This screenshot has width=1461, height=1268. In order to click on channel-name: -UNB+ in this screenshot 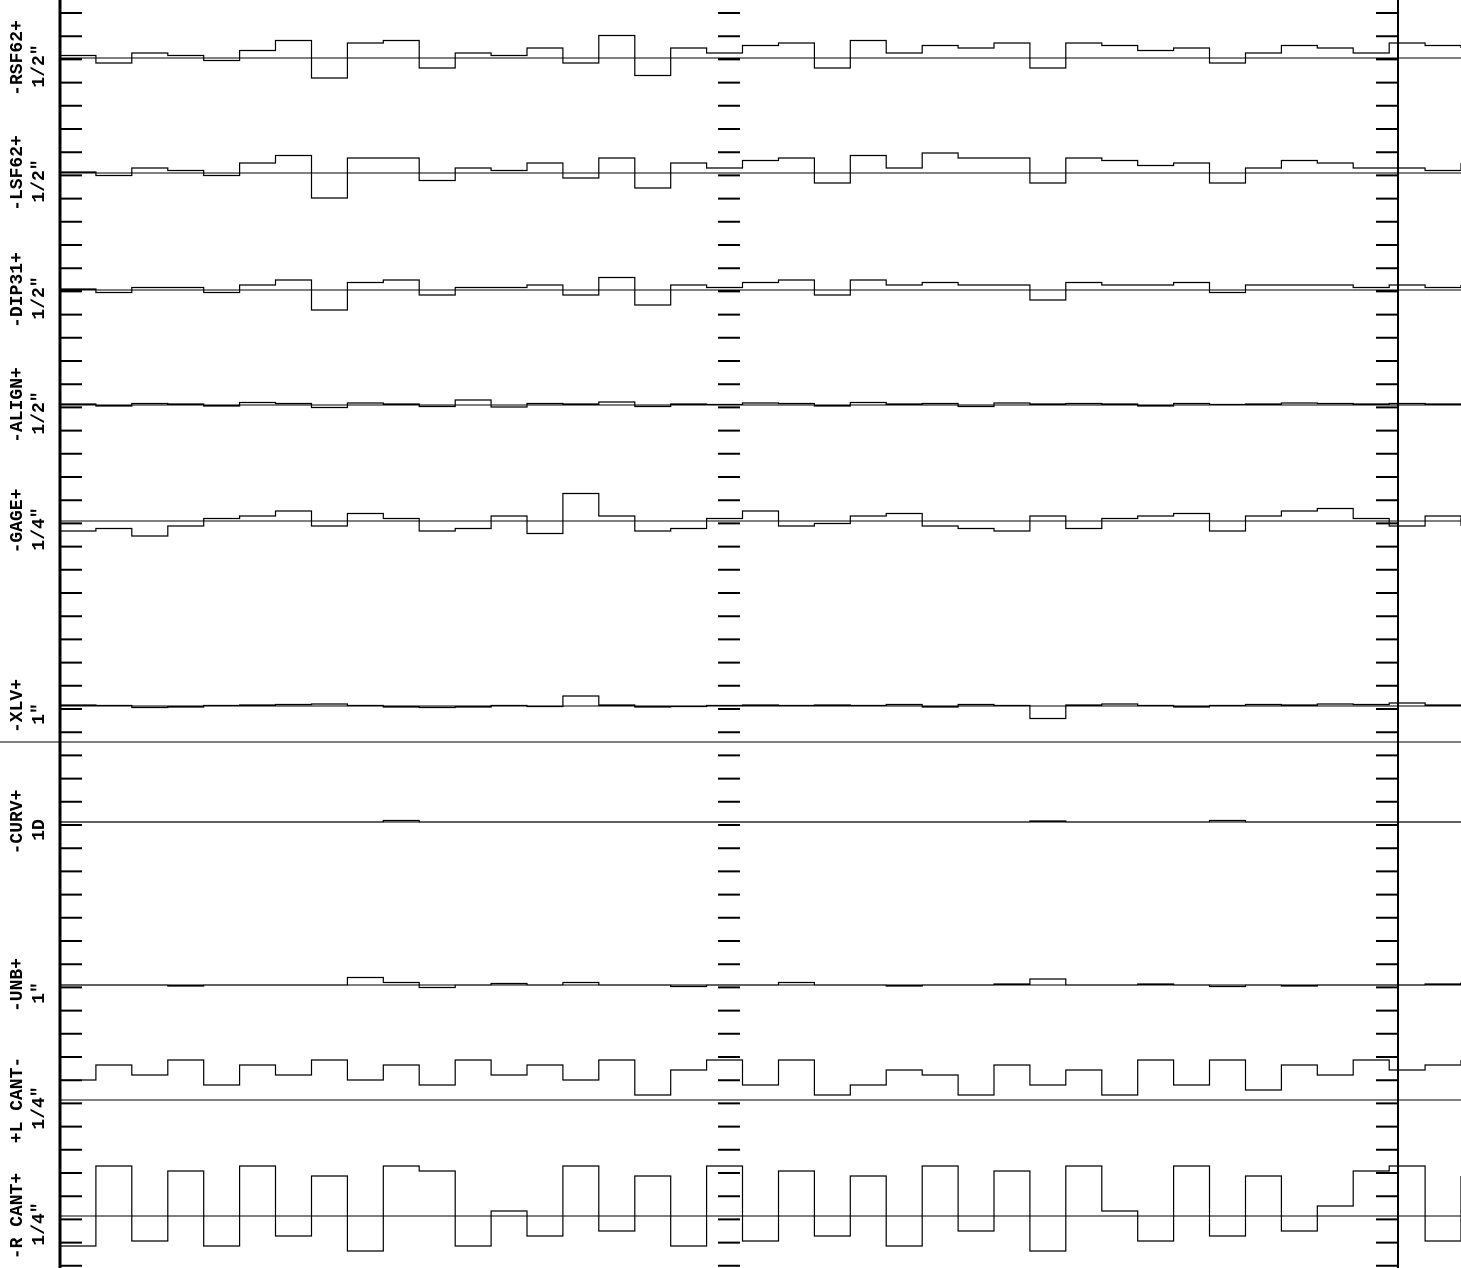, I will do `click(18, 985)`.